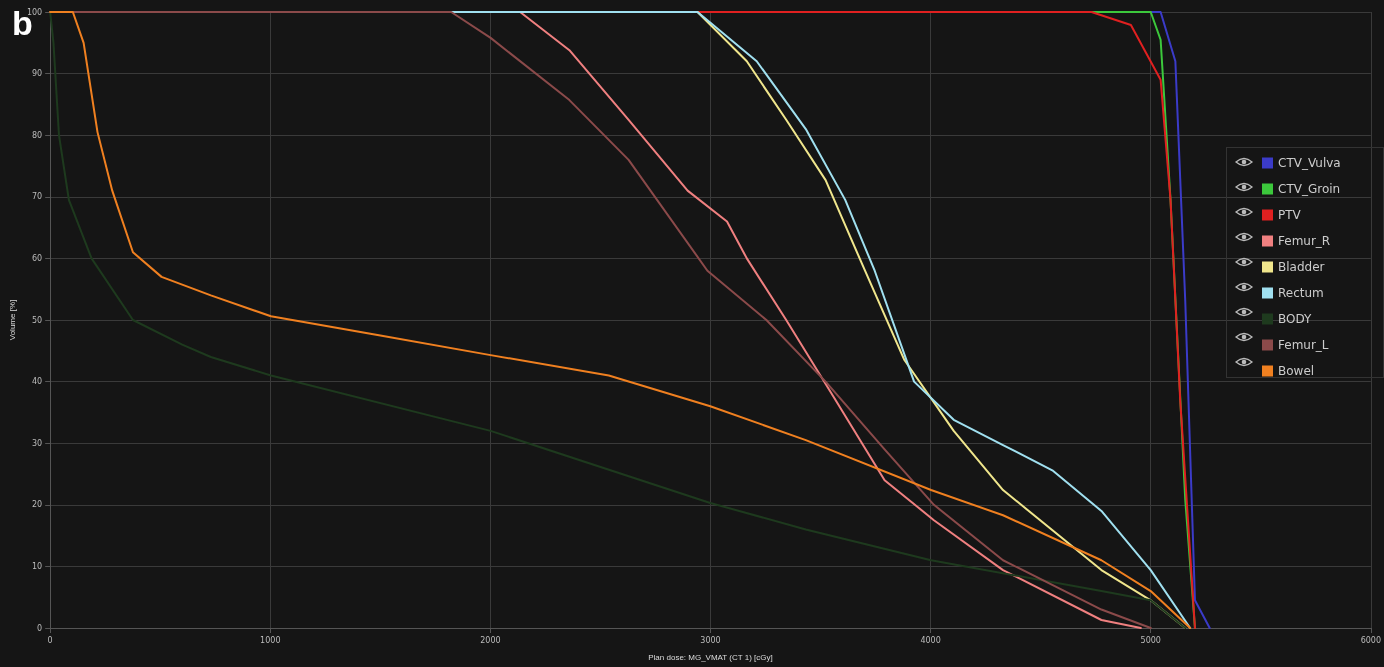 The image size is (1384, 667). I want to click on y-tick-label: 30, so click(37, 443).